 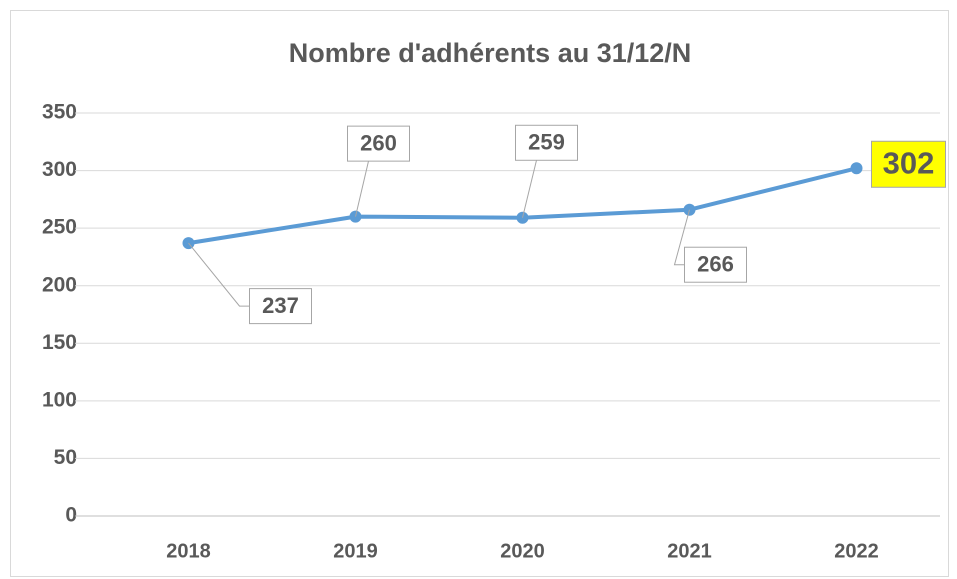 What do you see at coordinates (689, 551) in the screenshot?
I see `x-tick-label: 2021` at bounding box center [689, 551].